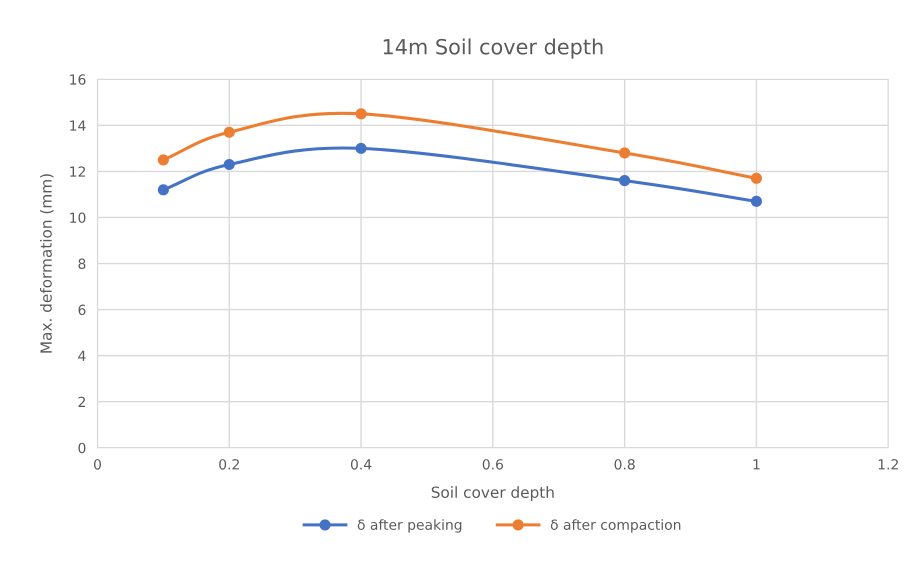 The height and width of the screenshot is (583, 911). I want to click on x-tick-label: 1, so click(757, 464).